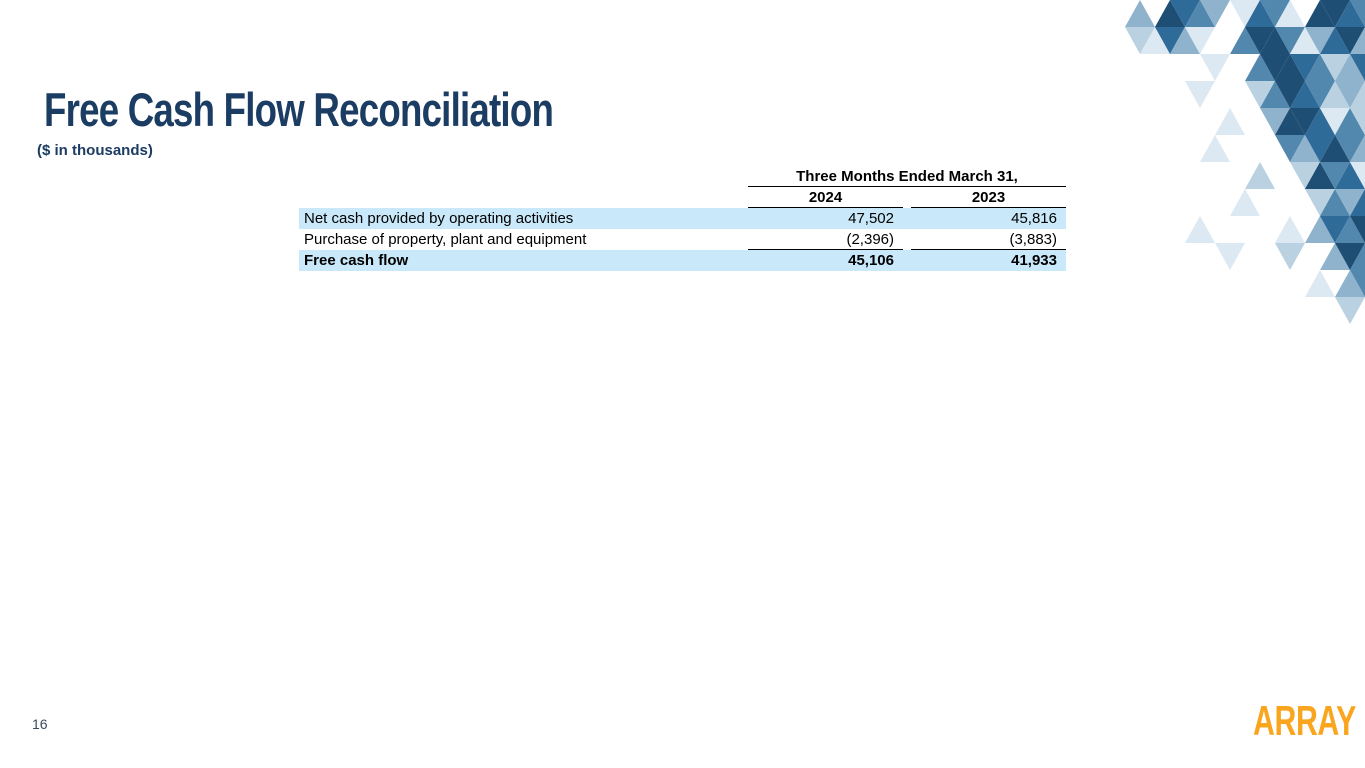 The image size is (1365, 768). What do you see at coordinates (299, 109) in the screenshot?
I see `page-title: Free Cash Flow Reconciliation` at bounding box center [299, 109].